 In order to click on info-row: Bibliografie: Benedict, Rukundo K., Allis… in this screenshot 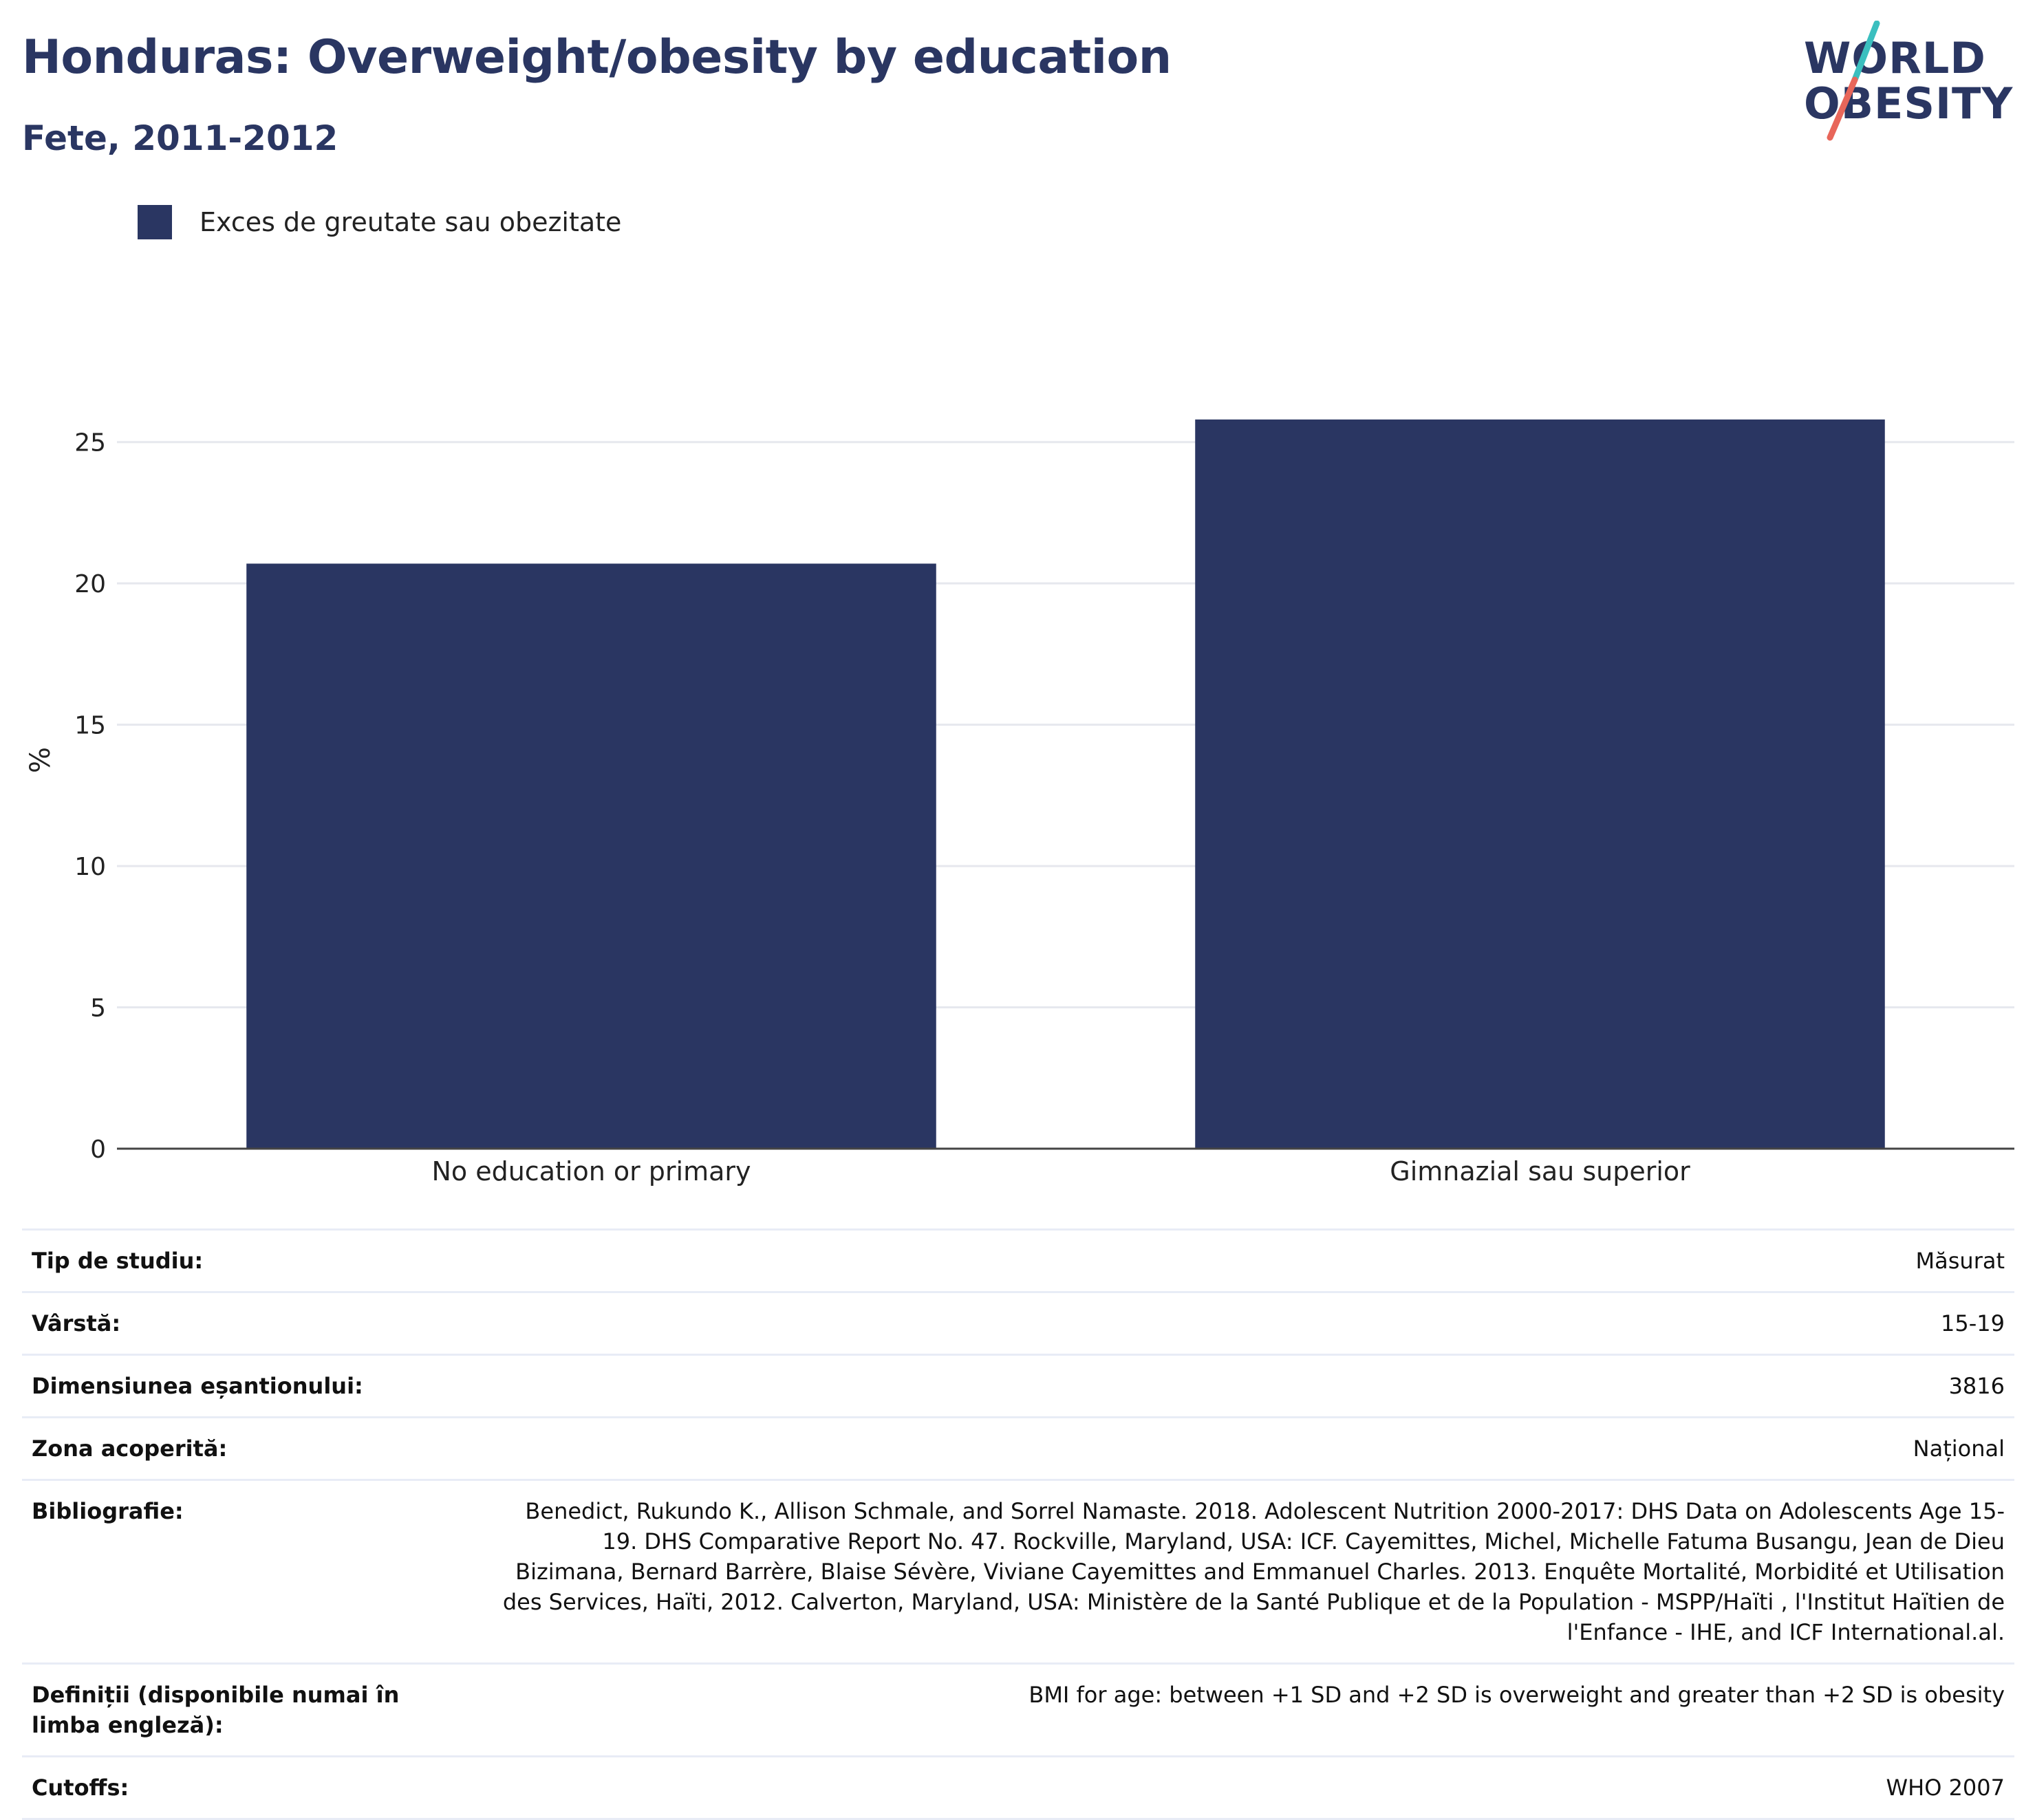, I will do `click(1018, 1571)`.